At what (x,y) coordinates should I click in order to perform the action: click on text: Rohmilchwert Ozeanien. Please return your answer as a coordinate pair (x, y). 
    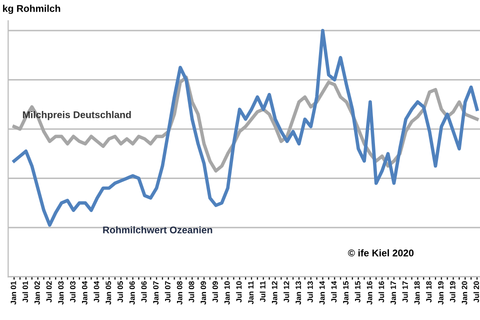
    Looking at the image, I should click on (157, 230).